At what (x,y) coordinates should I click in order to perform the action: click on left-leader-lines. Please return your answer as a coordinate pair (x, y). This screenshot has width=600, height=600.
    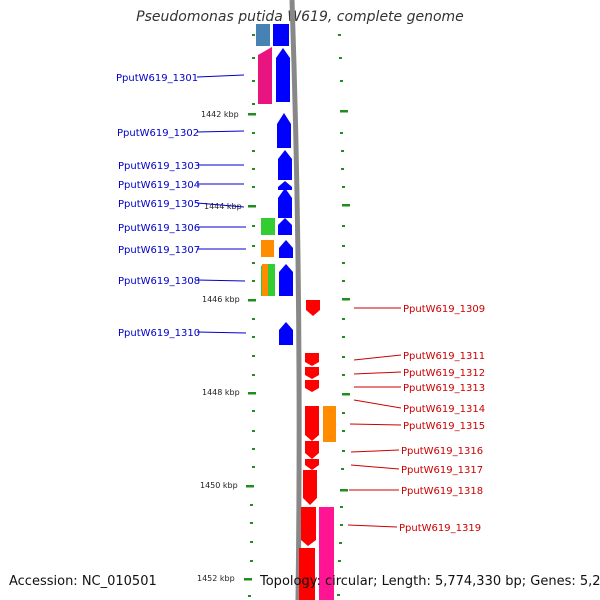
    Looking at the image, I should click on (221, 204).